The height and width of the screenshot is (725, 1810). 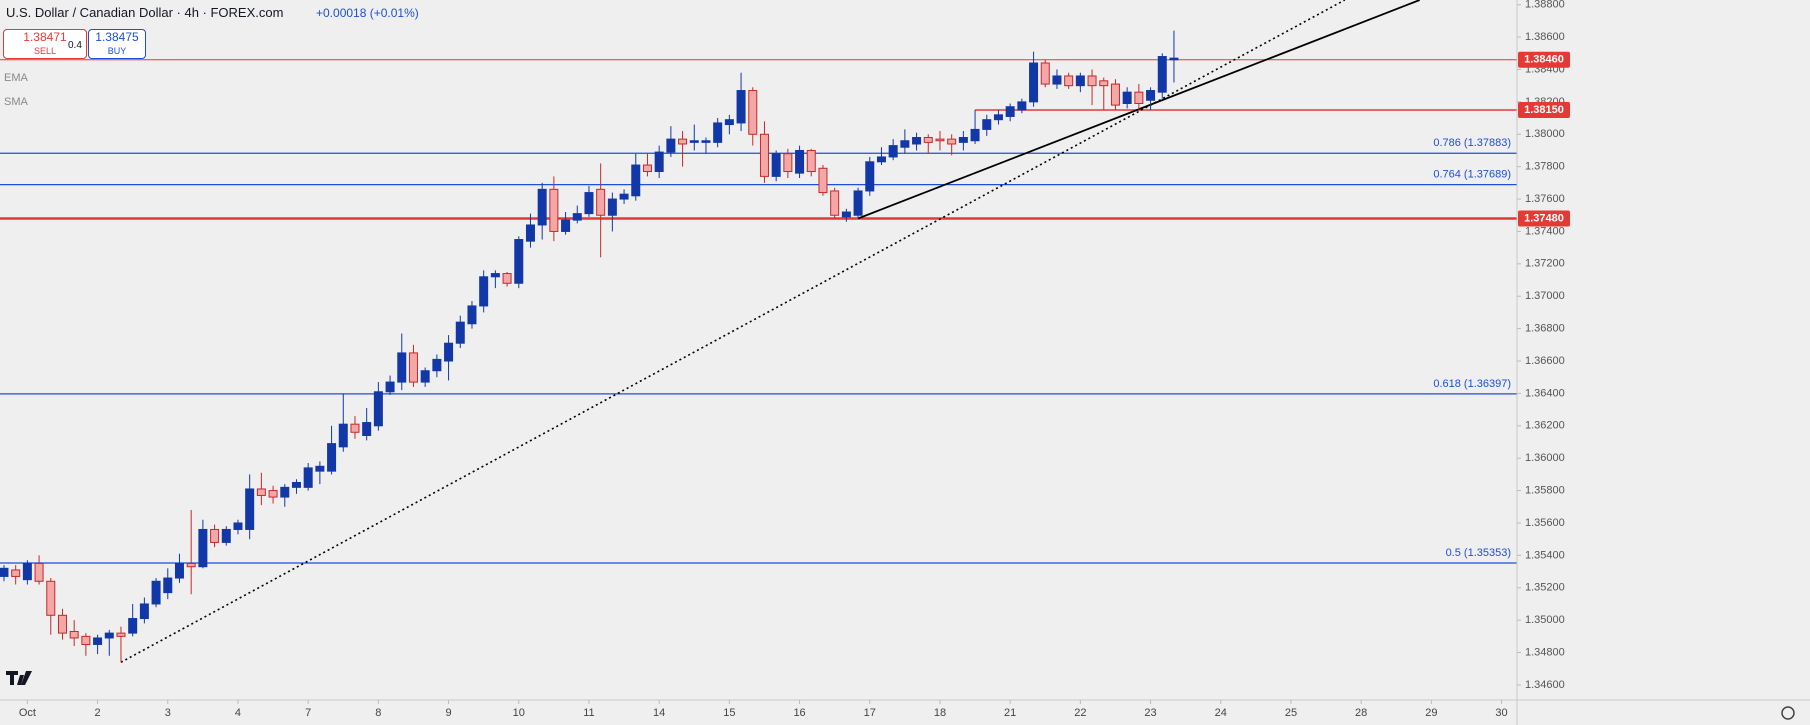 What do you see at coordinates (1545, 685) in the screenshot?
I see `y-tick-label: 1.34600` at bounding box center [1545, 685].